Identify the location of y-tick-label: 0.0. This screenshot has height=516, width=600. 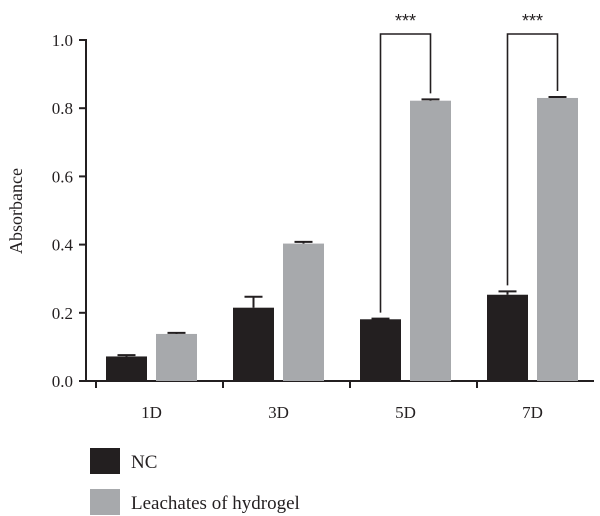
(62, 381).